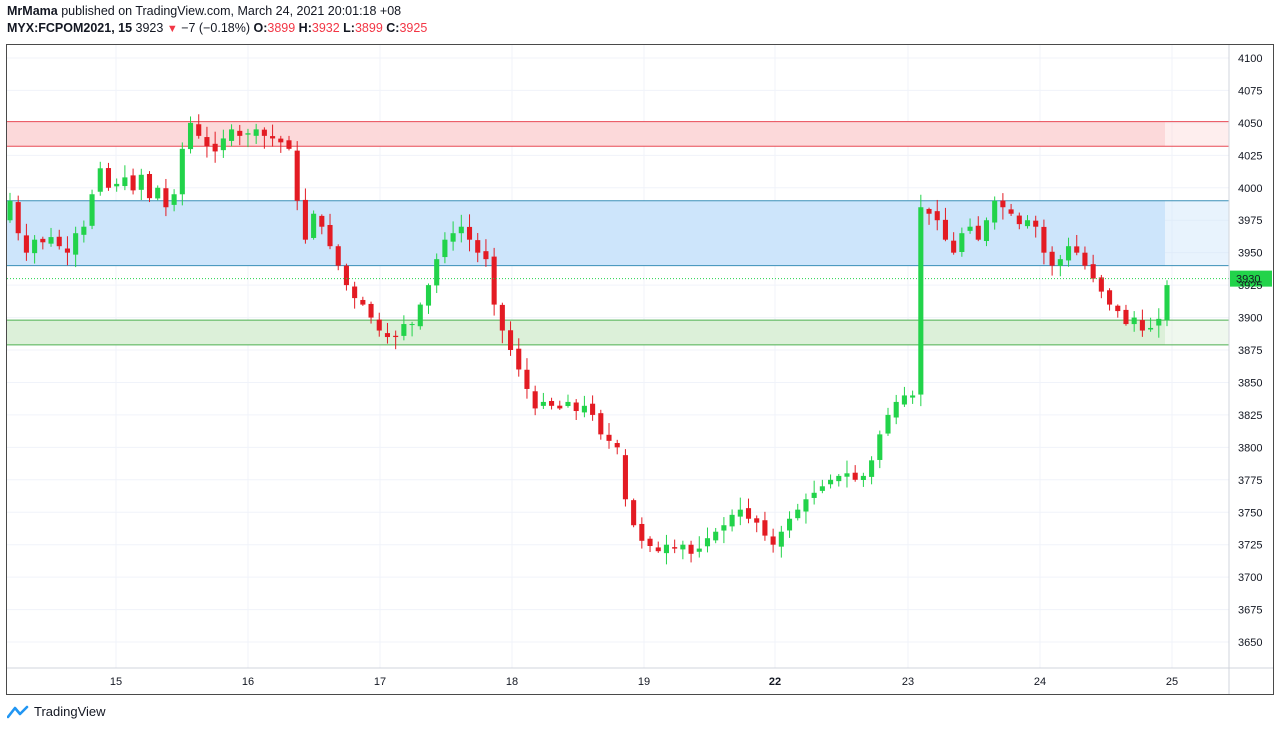  I want to click on y-tick-label: 3875, so click(1250, 351).